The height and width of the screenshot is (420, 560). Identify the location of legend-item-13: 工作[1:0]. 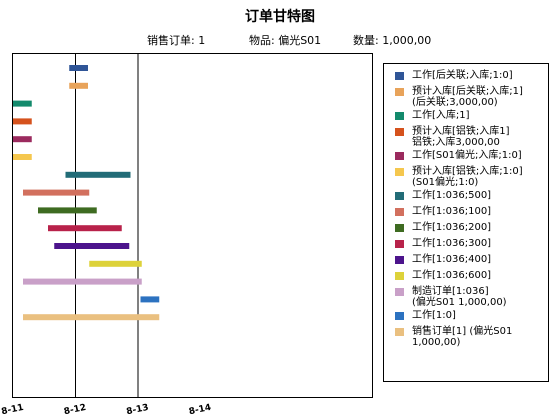
(466, 317).